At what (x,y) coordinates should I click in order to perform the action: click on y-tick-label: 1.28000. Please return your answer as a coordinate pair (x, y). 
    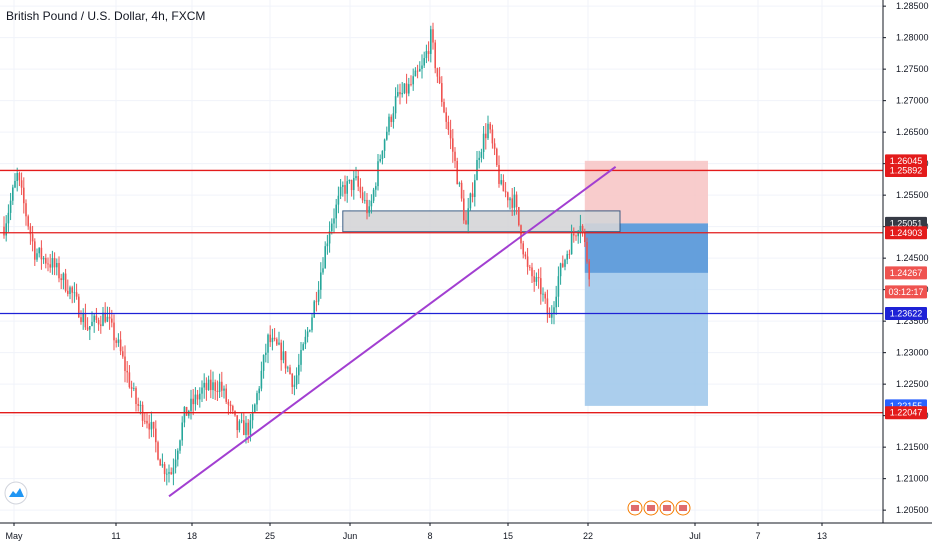
    Looking at the image, I should click on (912, 38).